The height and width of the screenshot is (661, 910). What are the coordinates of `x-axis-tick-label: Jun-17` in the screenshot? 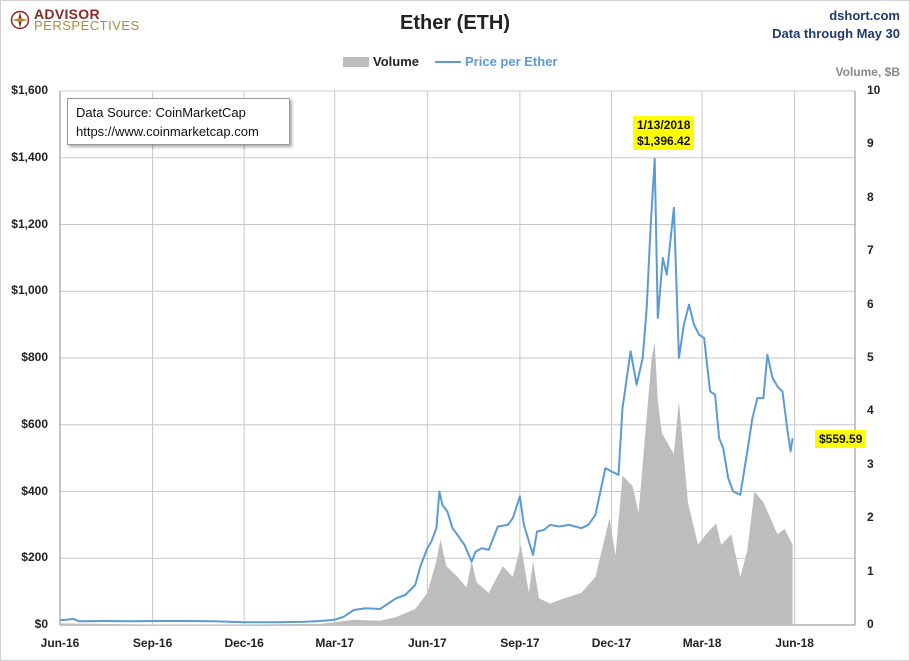 It's located at (427, 643).